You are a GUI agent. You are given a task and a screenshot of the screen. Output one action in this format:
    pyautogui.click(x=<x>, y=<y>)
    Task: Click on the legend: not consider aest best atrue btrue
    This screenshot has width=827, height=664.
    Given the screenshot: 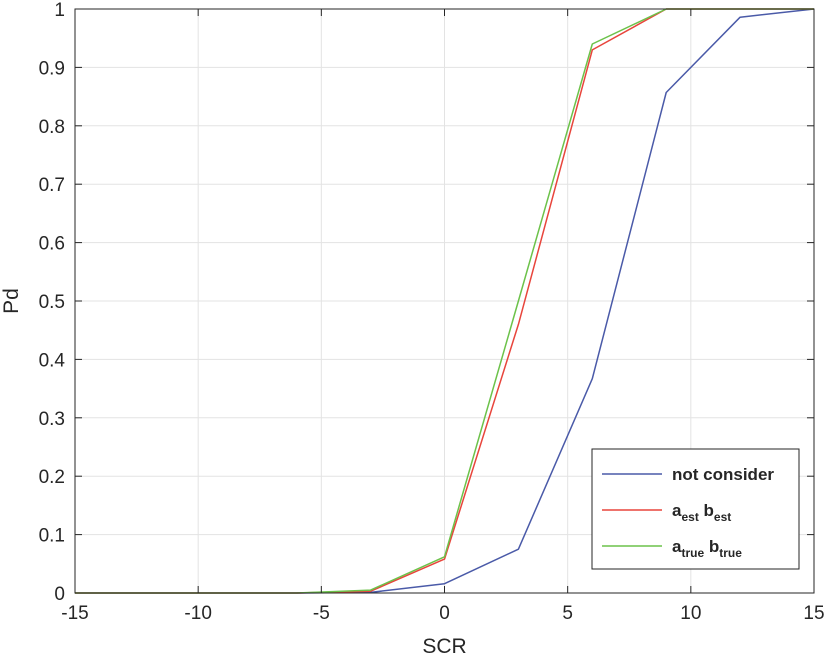 What is the action you would take?
    pyautogui.click(x=695, y=509)
    